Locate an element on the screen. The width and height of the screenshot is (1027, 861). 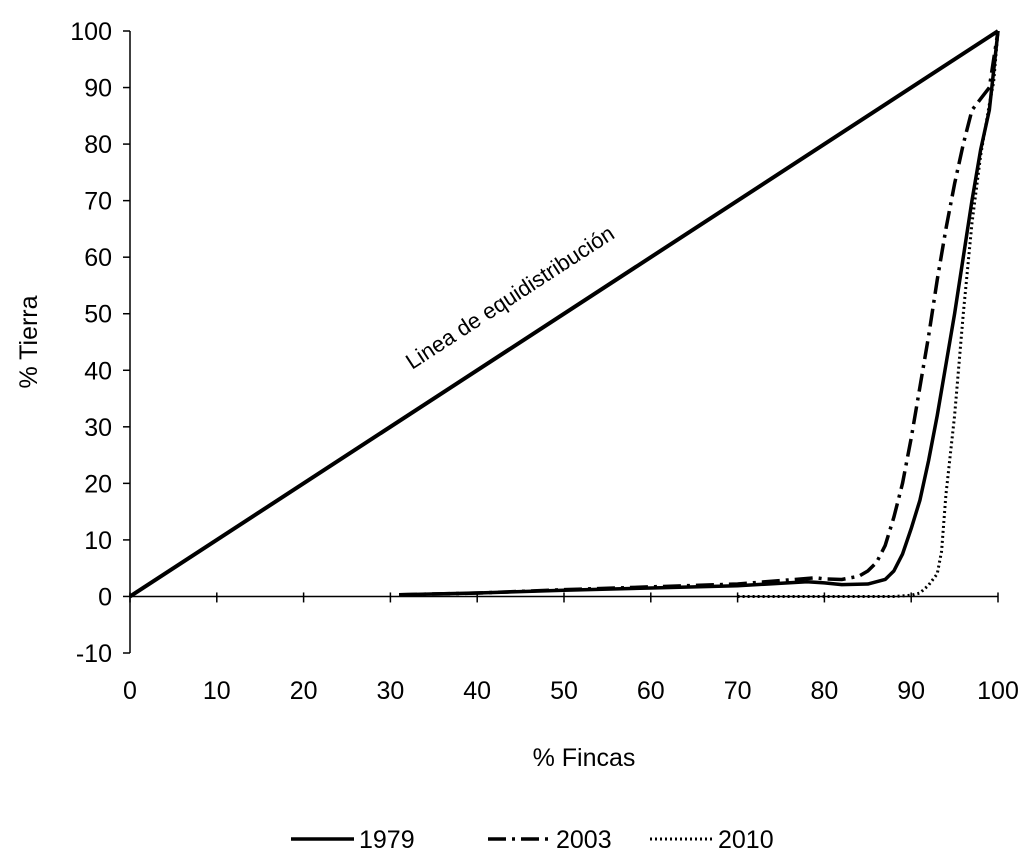
x-axis-title: % Fincas is located at coordinates (584, 758).